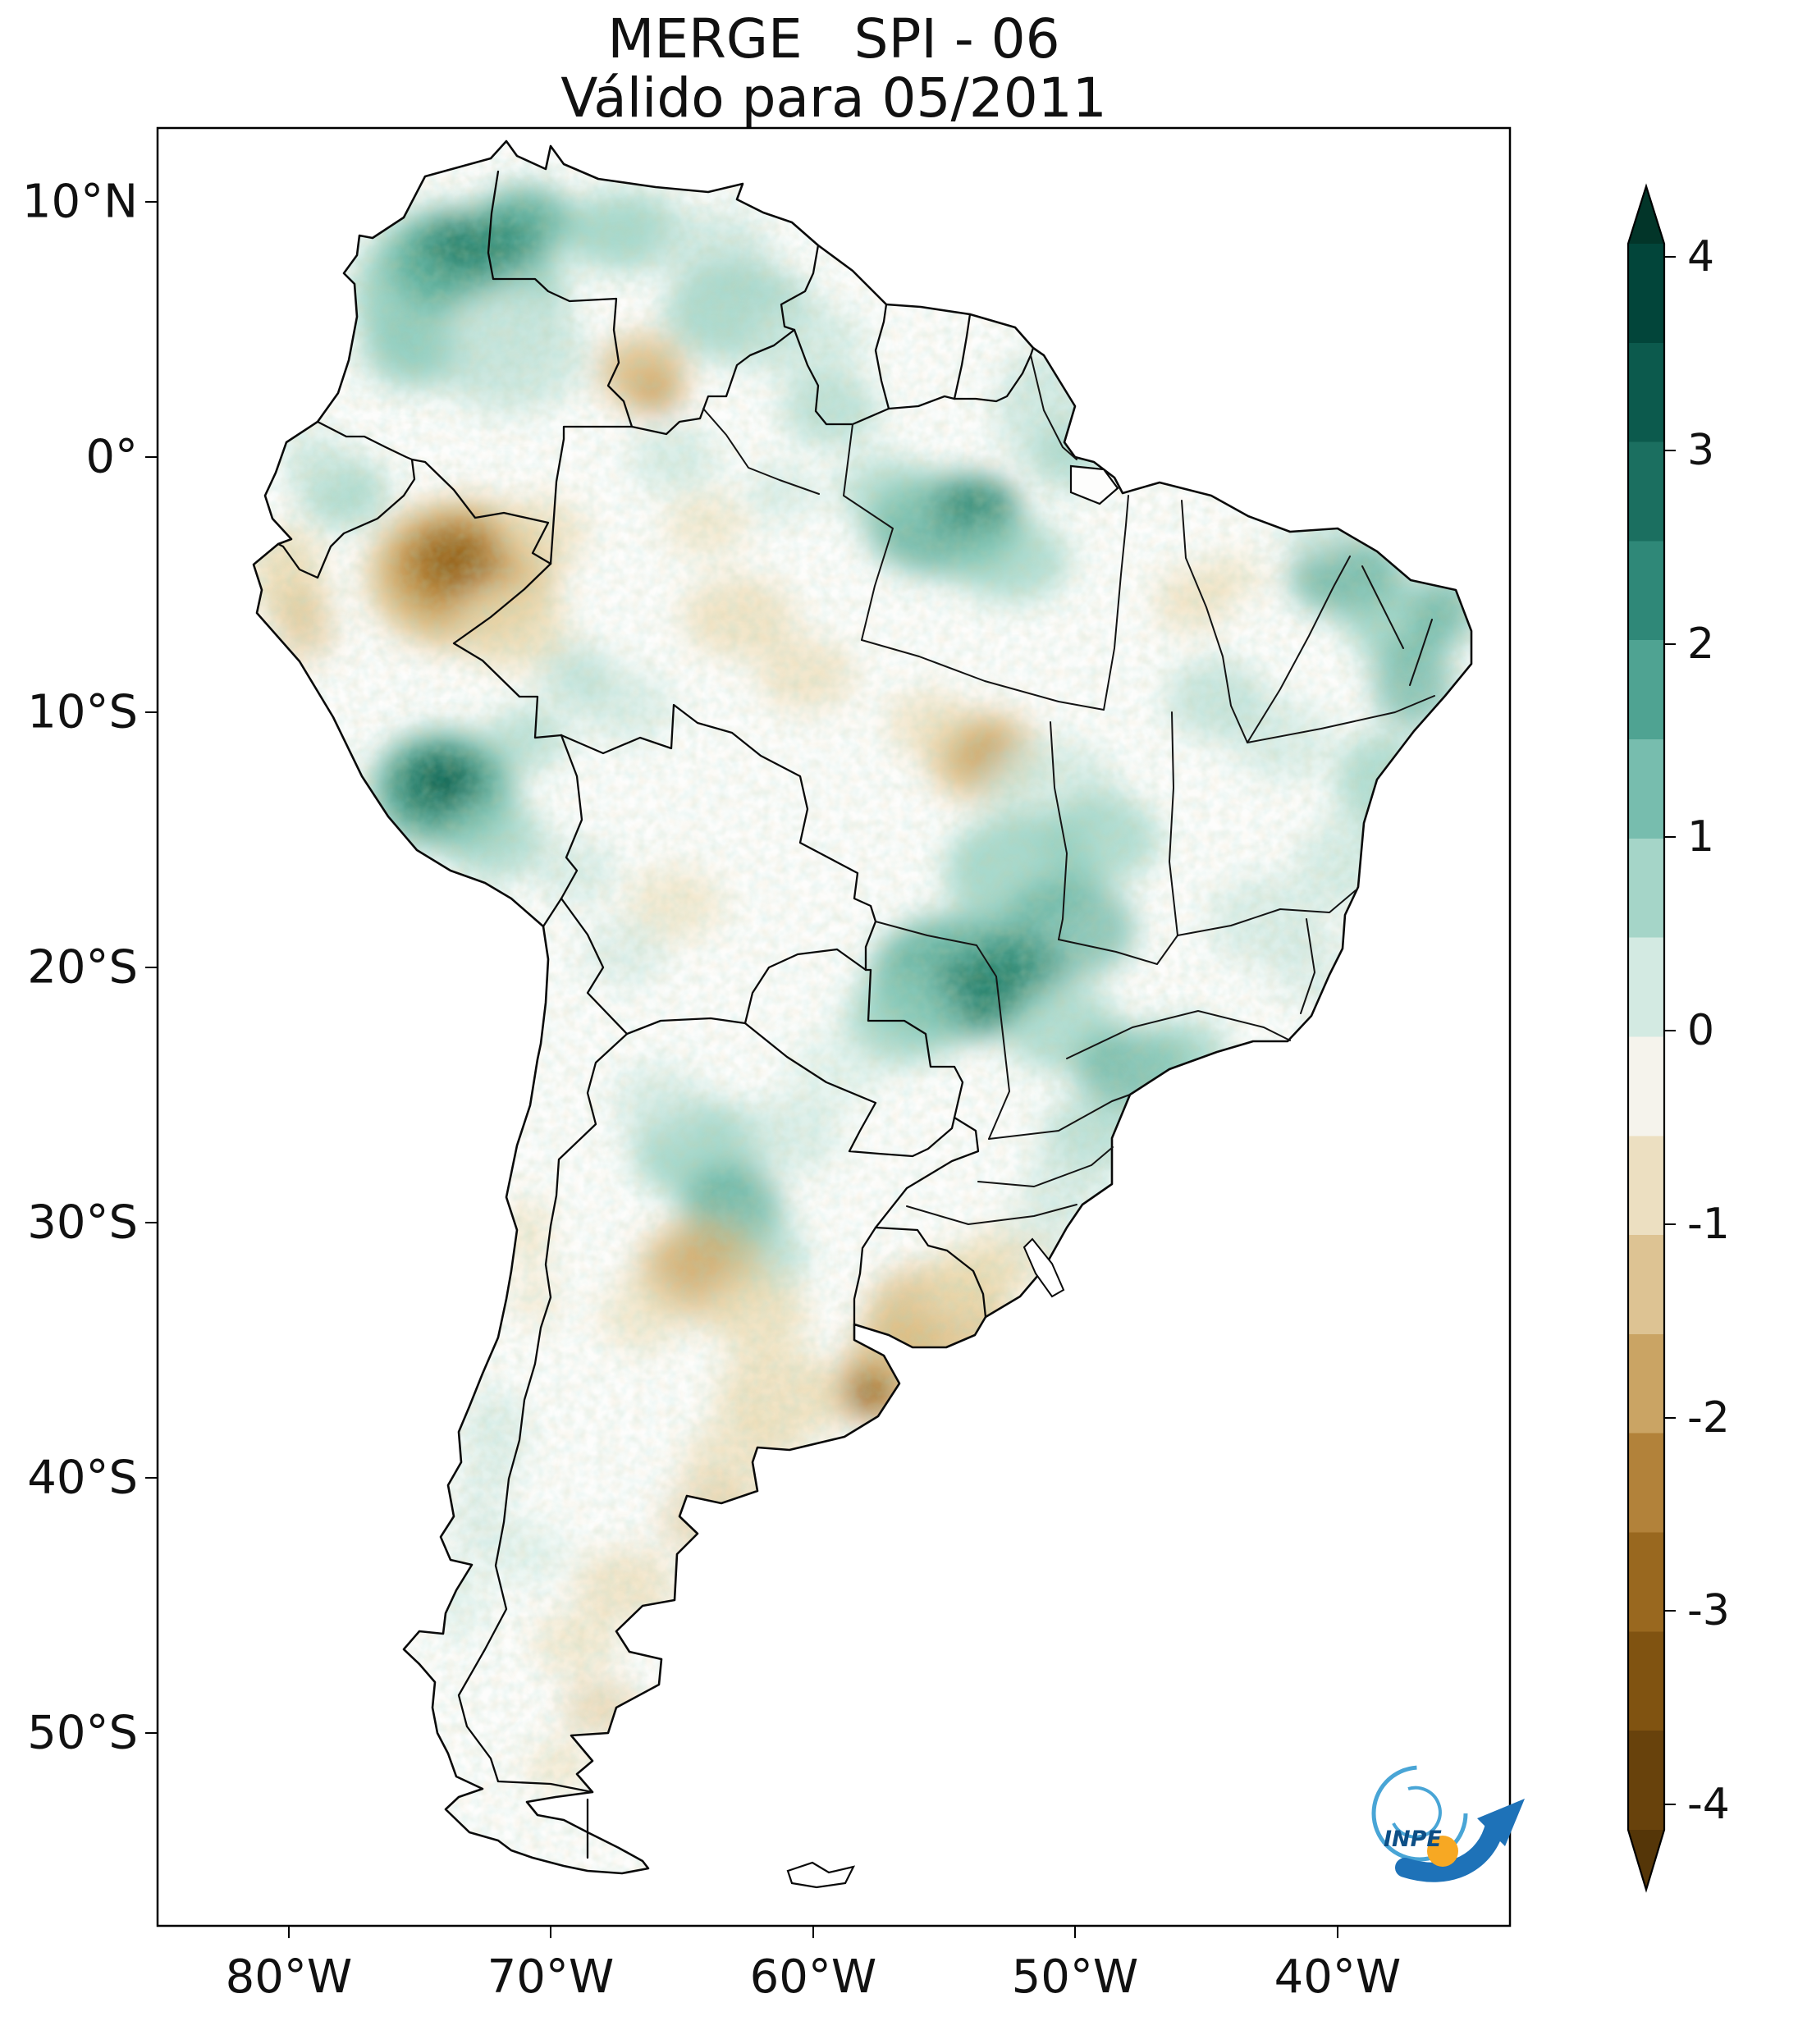  Describe the element at coordinates (1700, 1030) in the screenshot. I see `colorbar-tick-label: 0` at that location.